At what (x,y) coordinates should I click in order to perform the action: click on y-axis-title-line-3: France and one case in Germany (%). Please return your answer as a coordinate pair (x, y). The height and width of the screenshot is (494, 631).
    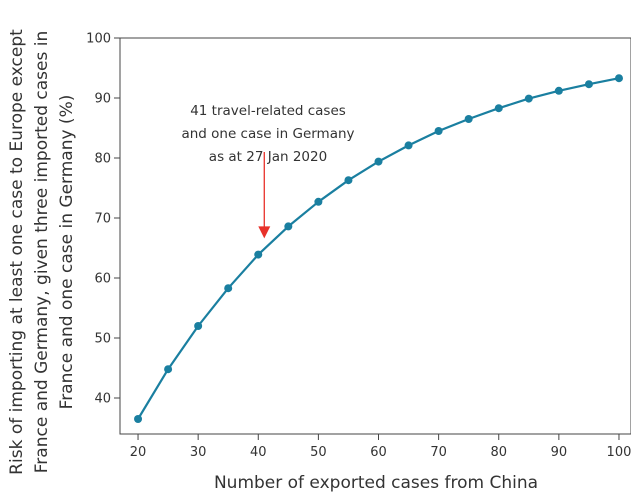
    Looking at the image, I should click on (67, 252).